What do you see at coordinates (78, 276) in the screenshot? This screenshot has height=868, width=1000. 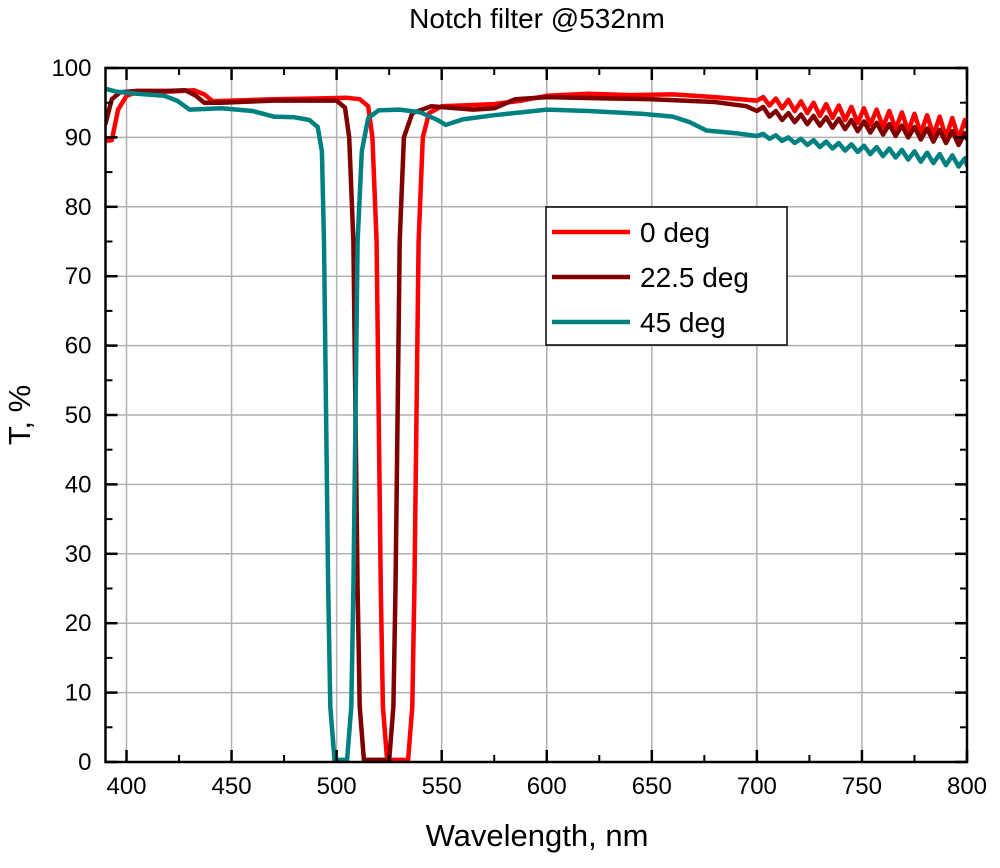 I see `y-tick-label: 70` at bounding box center [78, 276].